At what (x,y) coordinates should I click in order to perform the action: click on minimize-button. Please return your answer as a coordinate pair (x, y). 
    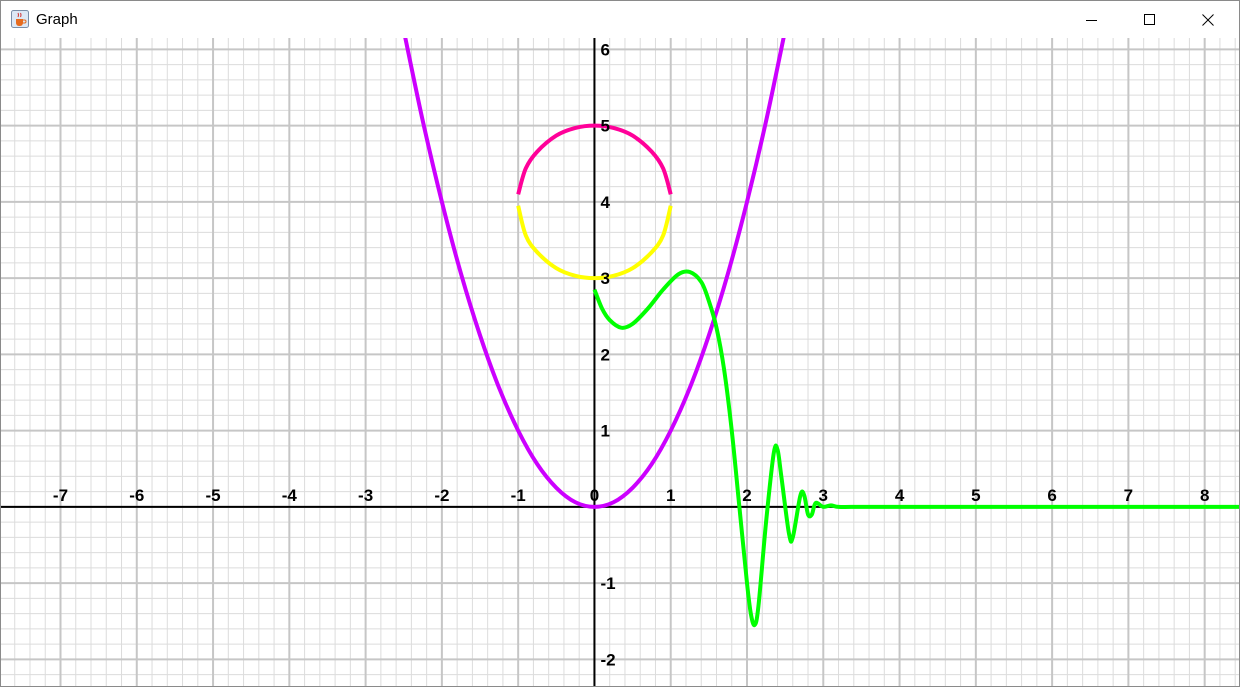
    Looking at the image, I should click on (1092, 19).